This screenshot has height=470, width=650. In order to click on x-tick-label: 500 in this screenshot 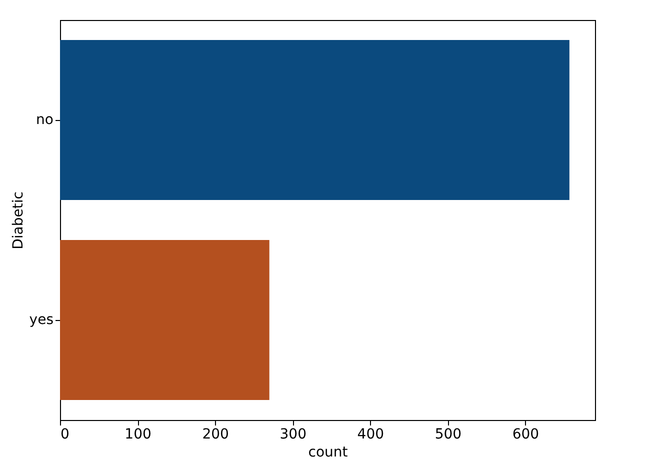, I will do `click(448, 434)`.